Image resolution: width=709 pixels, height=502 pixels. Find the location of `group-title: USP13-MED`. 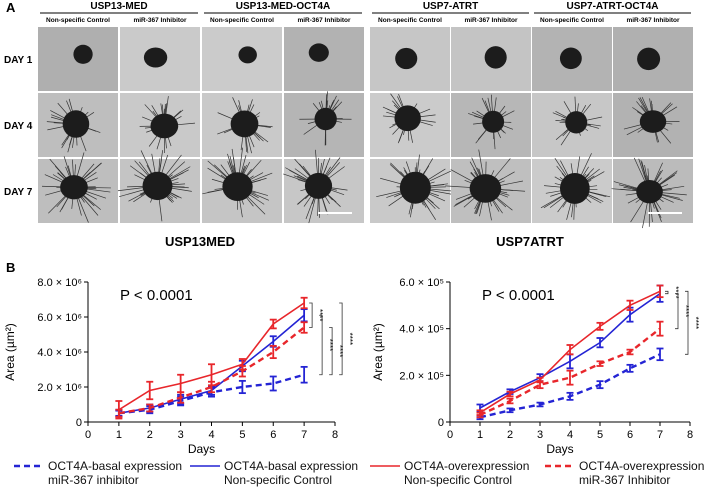

group-title: USP13-MED is located at coordinates (118, 6).